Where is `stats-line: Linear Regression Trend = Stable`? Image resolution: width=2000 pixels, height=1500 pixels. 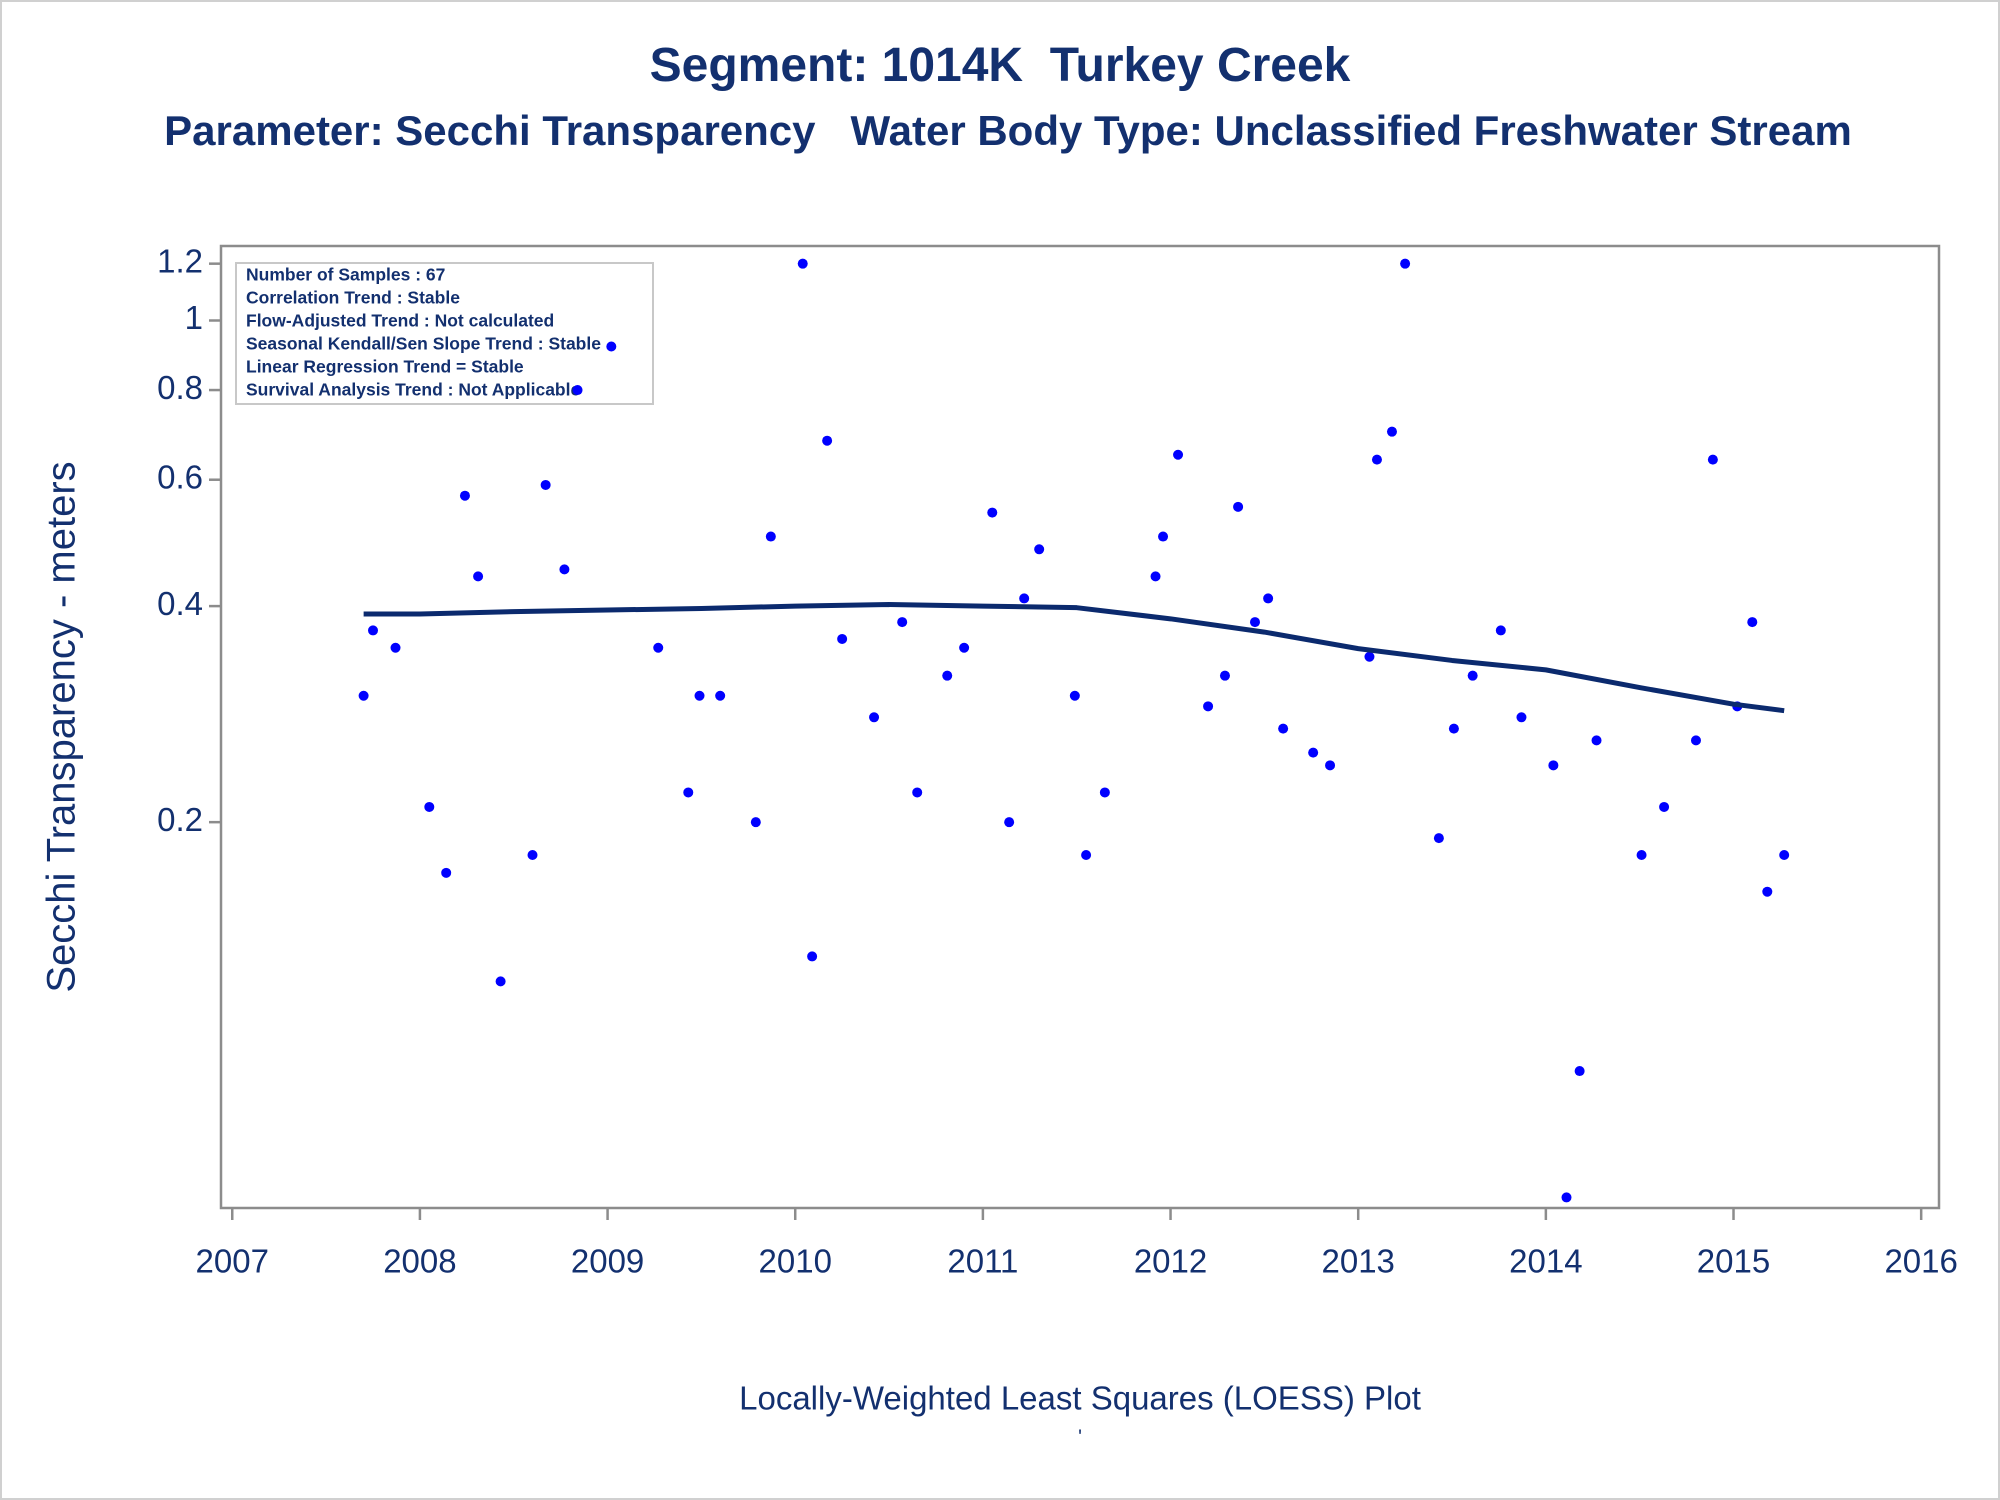
stats-line: Linear Regression Trend = Stable is located at coordinates (385, 367).